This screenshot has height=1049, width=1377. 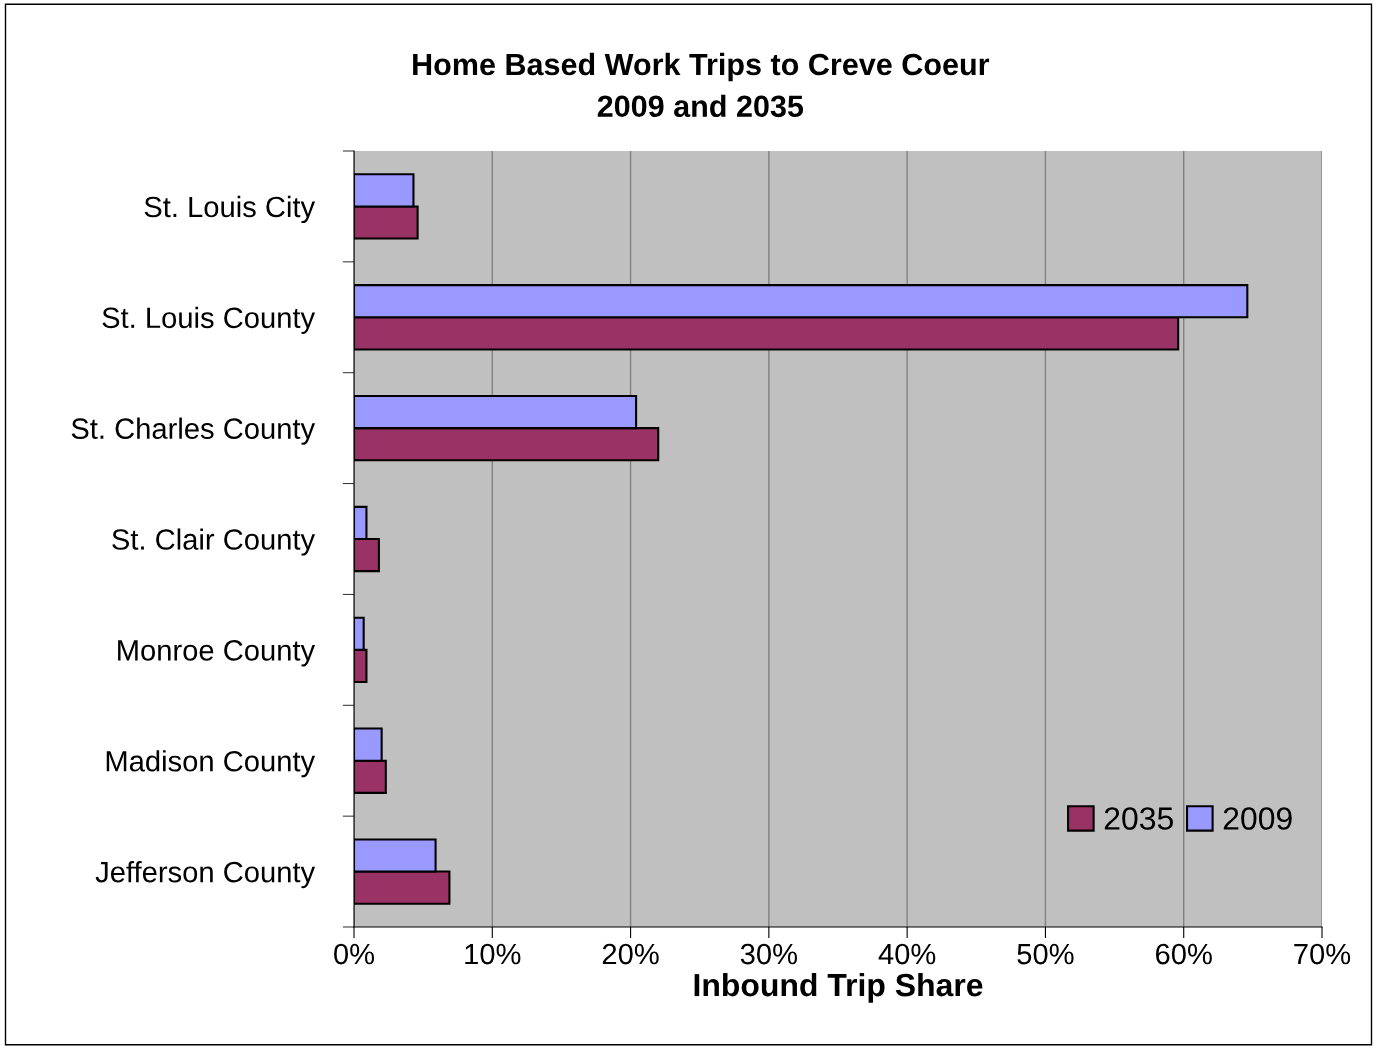 I want to click on y-tick-label: St. Louis County, so click(x=209, y=320).